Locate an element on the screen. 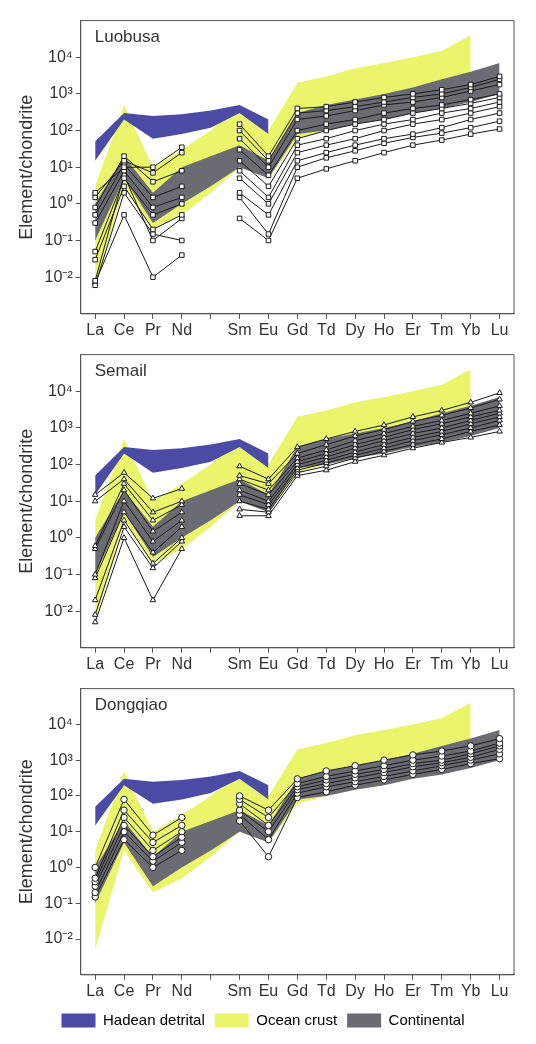 The height and width of the screenshot is (1044, 536). chart-title: Semail is located at coordinates (120, 370).